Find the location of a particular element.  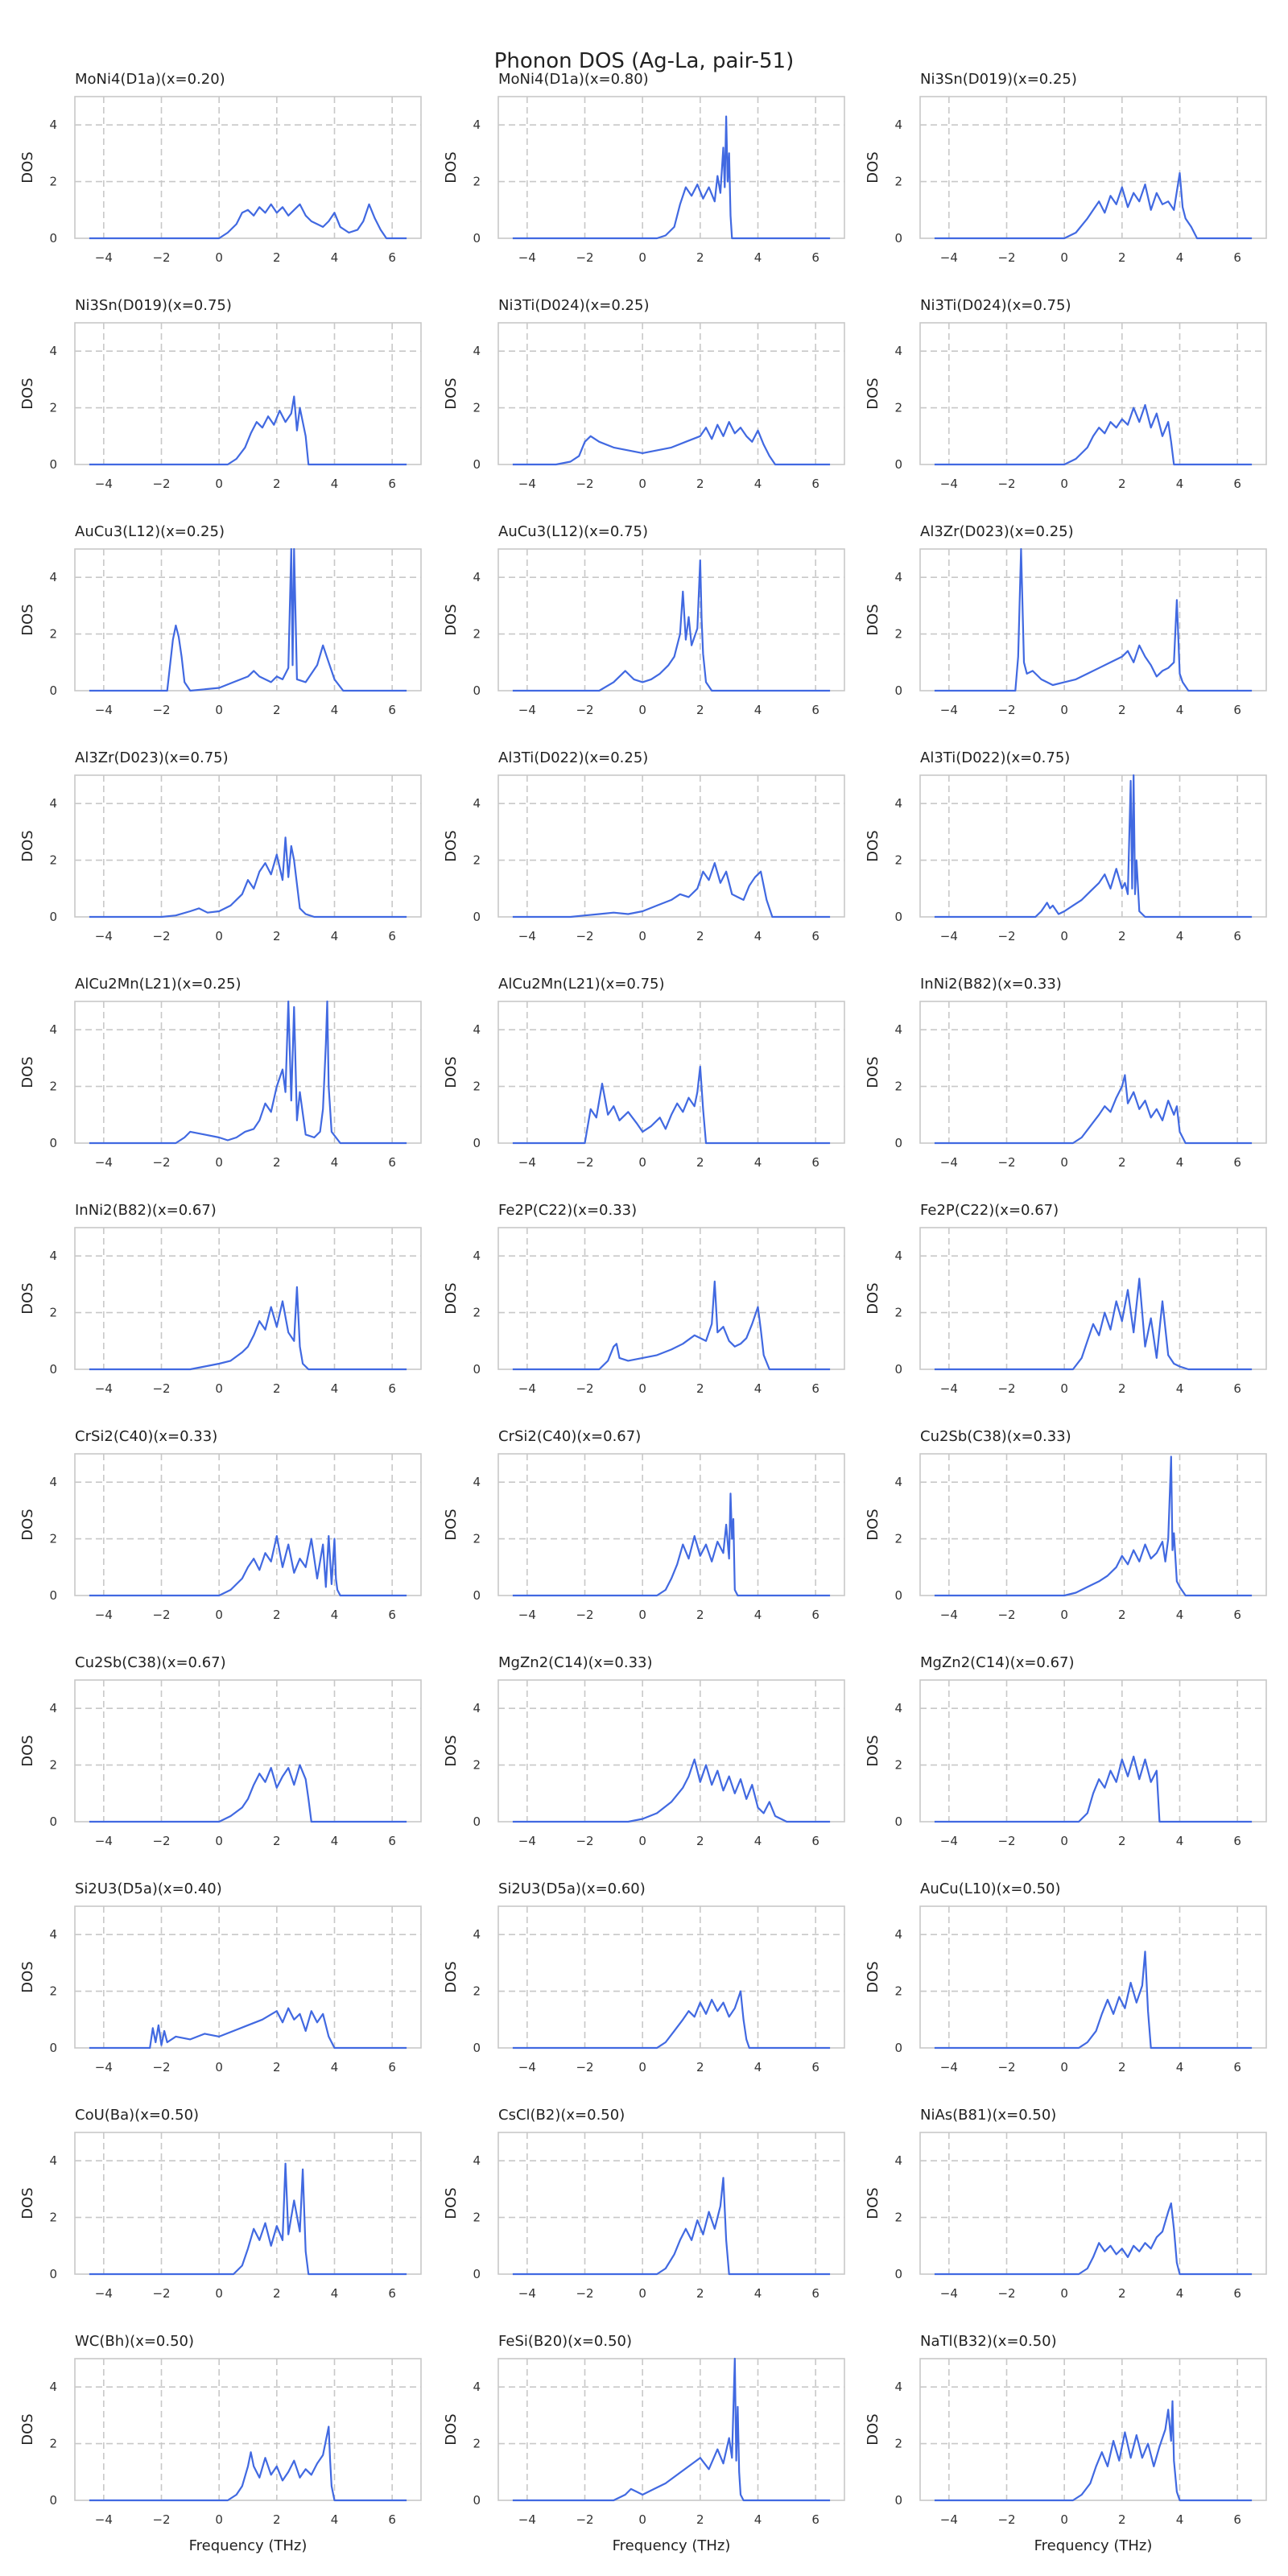

subplot-28: CoU(Ba)(x=0.50) −4 −2 0 2 4 6 0 2 4 DOS is located at coordinates (221, 2204).